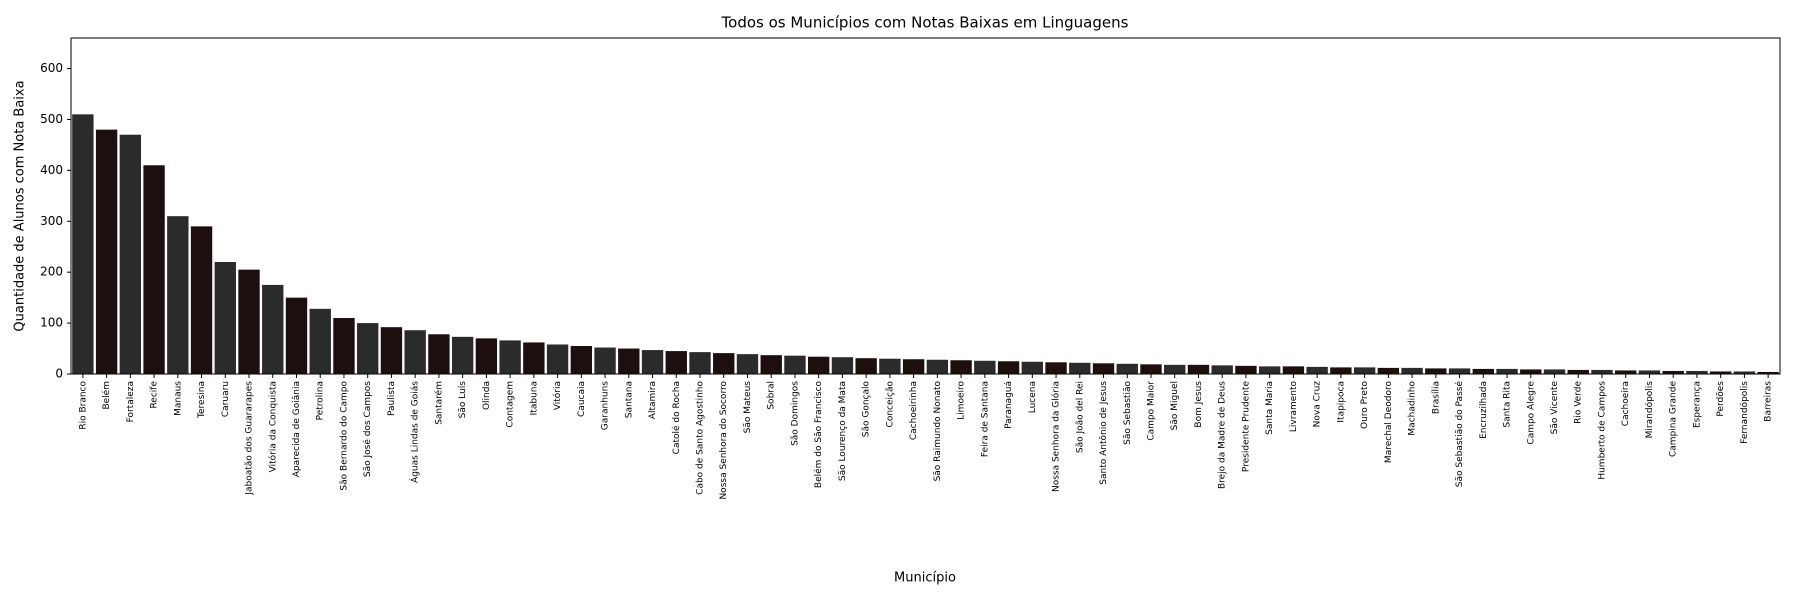 This screenshot has width=1800, height=600. I want to click on x-tick-label: Belém do São Francisco, so click(818, 435).